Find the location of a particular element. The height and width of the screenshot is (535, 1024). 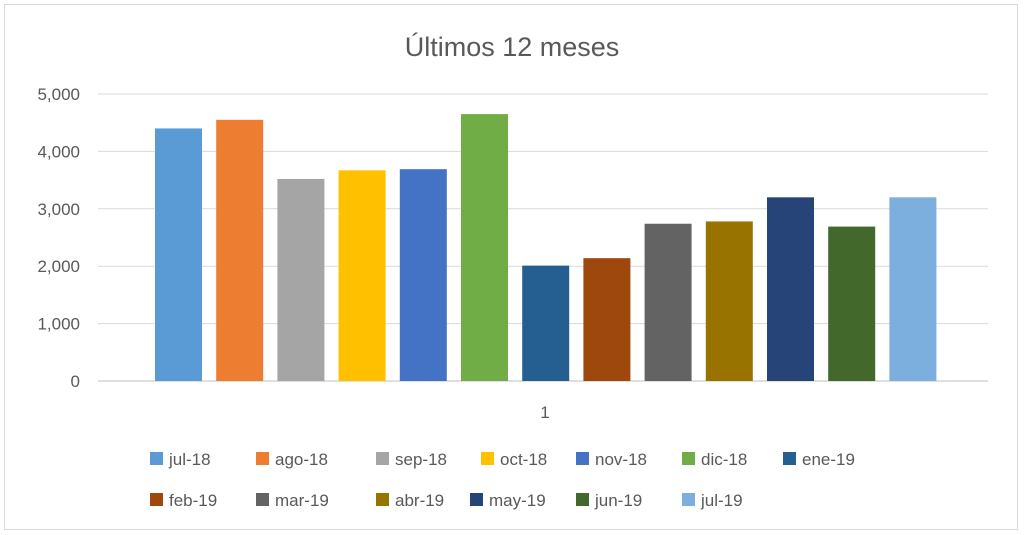

legend-item-abr-19: abr-19 is located at coordinates (410, 500).